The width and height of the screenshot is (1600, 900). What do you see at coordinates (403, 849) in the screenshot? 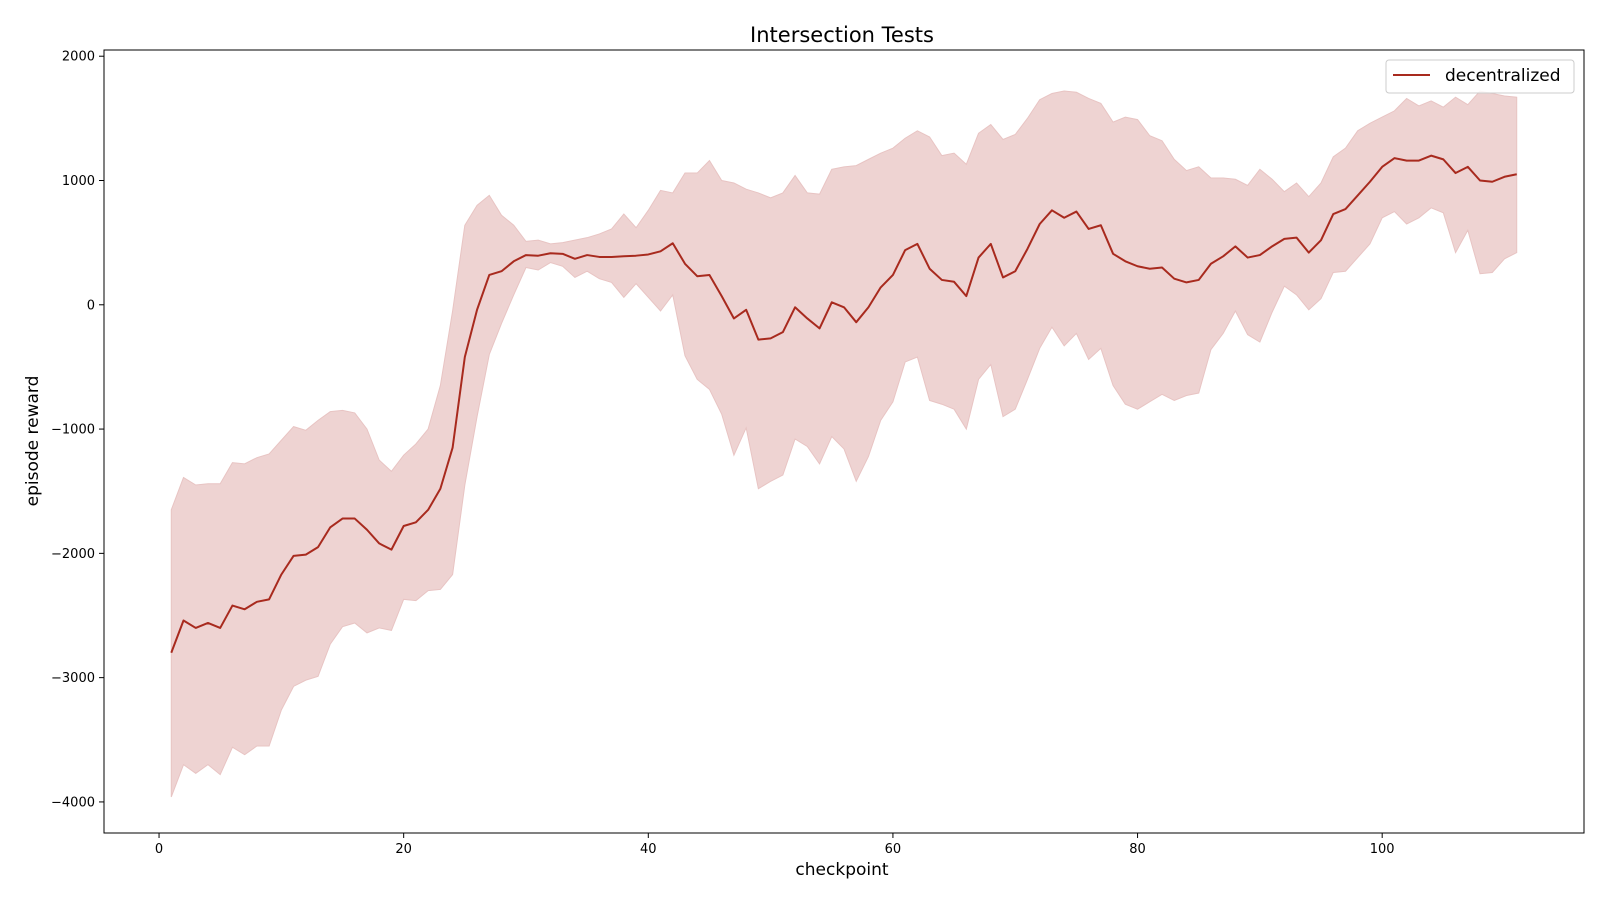
I see `x-tick-label: 20` at bounding box center [403, 849].